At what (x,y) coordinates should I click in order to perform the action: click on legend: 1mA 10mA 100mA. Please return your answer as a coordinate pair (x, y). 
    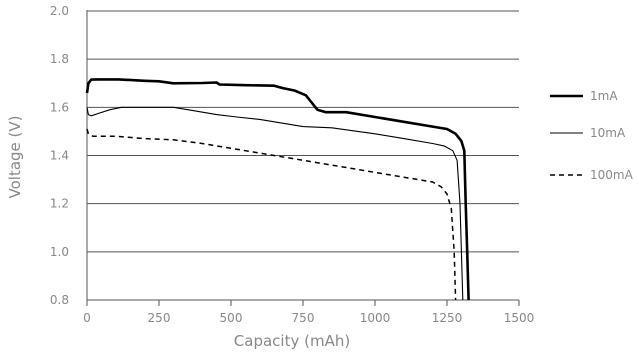
    Looking at the image, I should click on (592, 135).